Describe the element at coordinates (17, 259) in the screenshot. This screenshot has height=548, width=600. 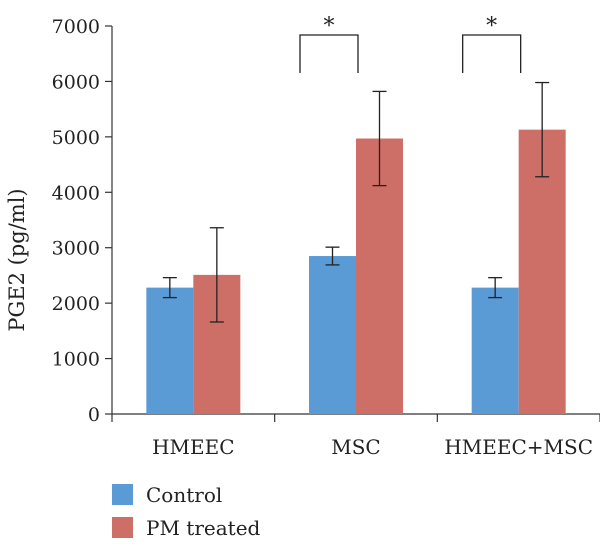
I see `y-axis-title: PGE2 (pg/ml)` at that location.